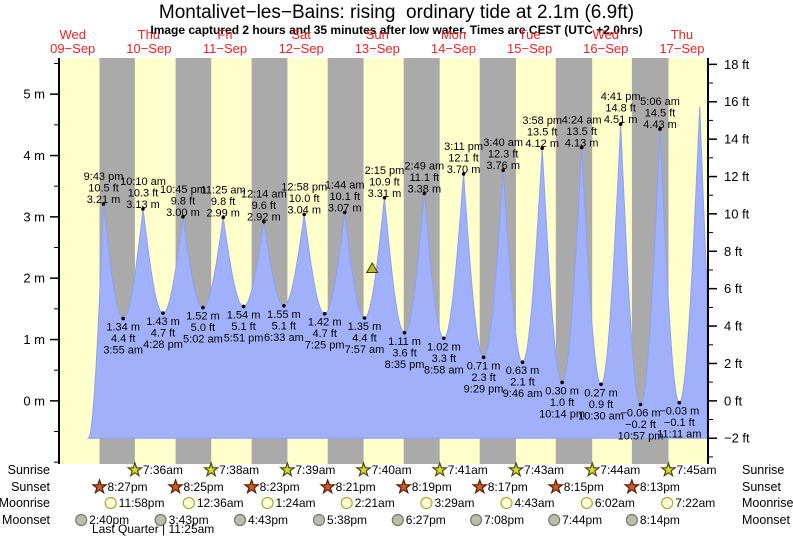 This screenshot has height=539, width=793. I want to click on left-axis-minor-tick, so click(56, 186).